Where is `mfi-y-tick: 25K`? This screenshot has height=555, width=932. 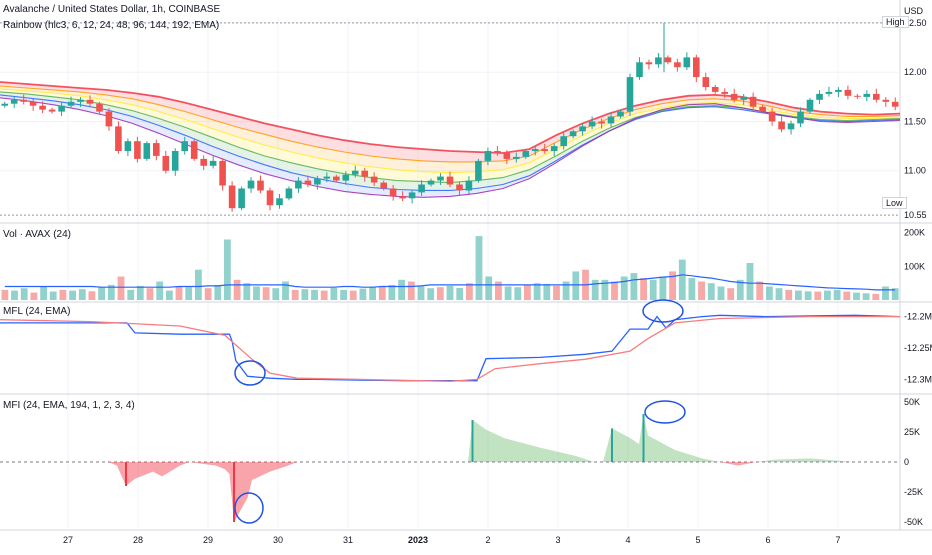
mfi-y-tick: 25K is located at coordinates (912, 432).